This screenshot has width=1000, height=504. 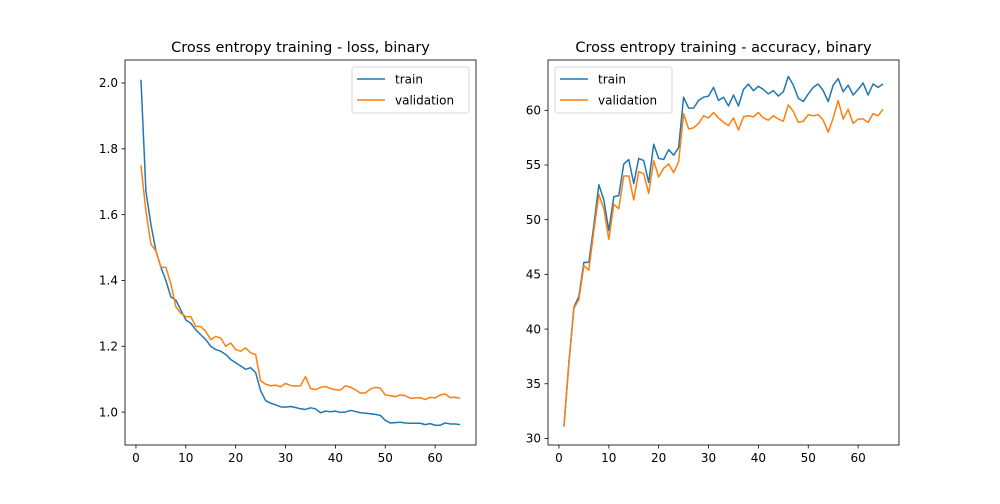 What do you see at coordinates (108, 281) in the screenshot?
I see `loss-y-tick-label: 1.4` at bounding box center [108, 281].